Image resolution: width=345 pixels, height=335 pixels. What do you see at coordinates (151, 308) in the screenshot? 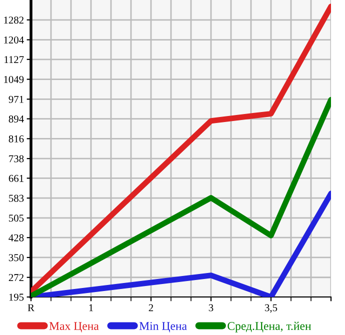
I see `x-tick-label: 2` at bounding box center [151, 308].